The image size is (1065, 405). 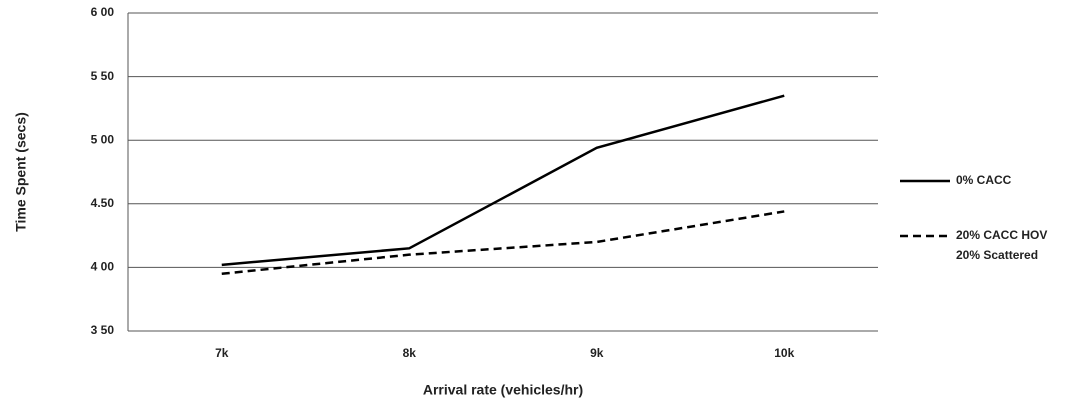 I want to click on y-tick-label: 6 00, so click(x=103, y=12).